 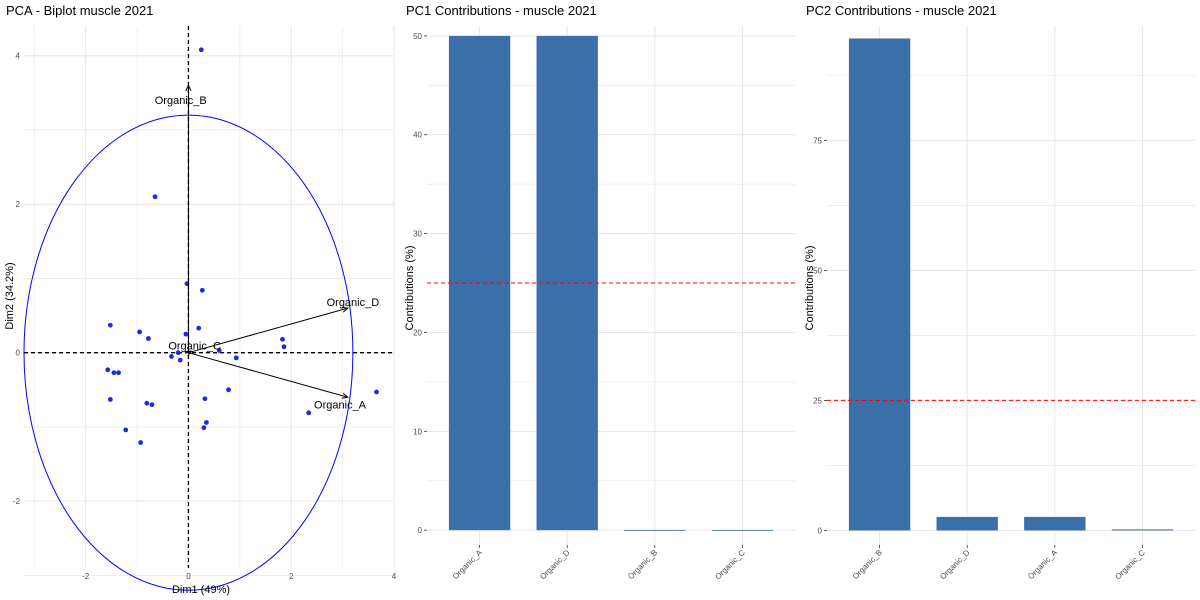 I want to click on variable-label: Organic_C, so click(x=194, y=346).